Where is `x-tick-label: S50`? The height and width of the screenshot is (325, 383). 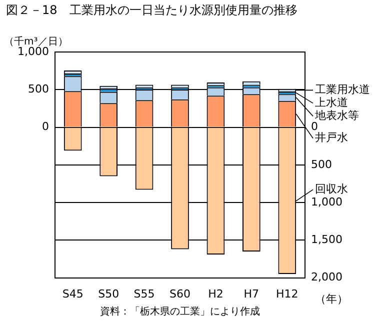 x-tick-label: S50 is located at coordinates (109, 293).